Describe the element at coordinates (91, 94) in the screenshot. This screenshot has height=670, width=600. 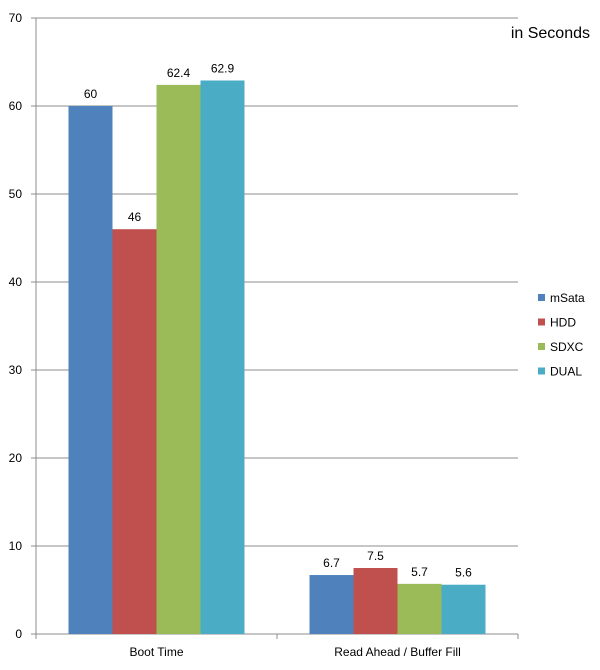
I see `data-label: 60` at that location.